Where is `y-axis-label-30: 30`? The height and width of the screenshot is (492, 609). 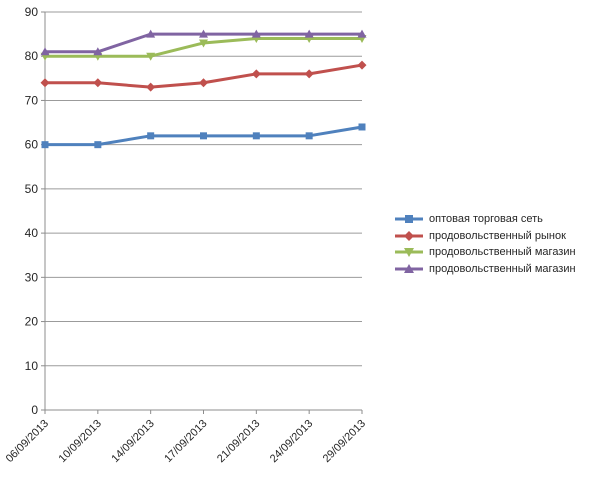
y-axis-label-30: 30 is located at coordinates (32, 277).